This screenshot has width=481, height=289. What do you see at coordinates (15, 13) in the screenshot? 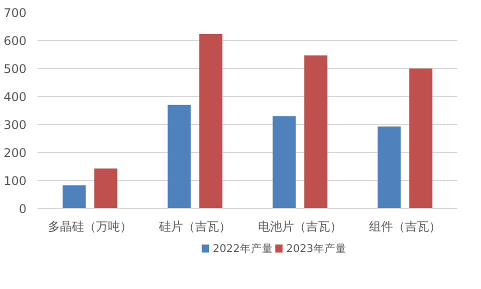
I see `y-tick-label: 700` at bounding box center [15, 13].